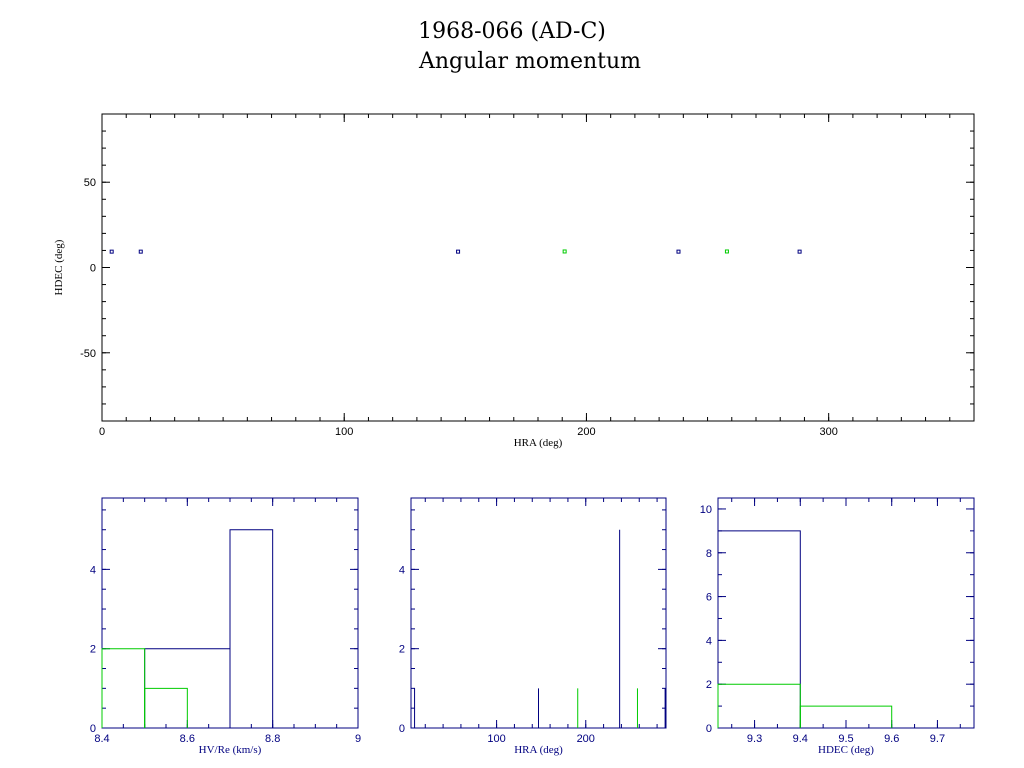 This screenshot has height=768, width=1024. What do you see at coordinates (533, 626) in the screenshot?
I see `hist-hra-panel: 100 200 0 2 4 HRA (deg)` at bounding box center [533, 626].